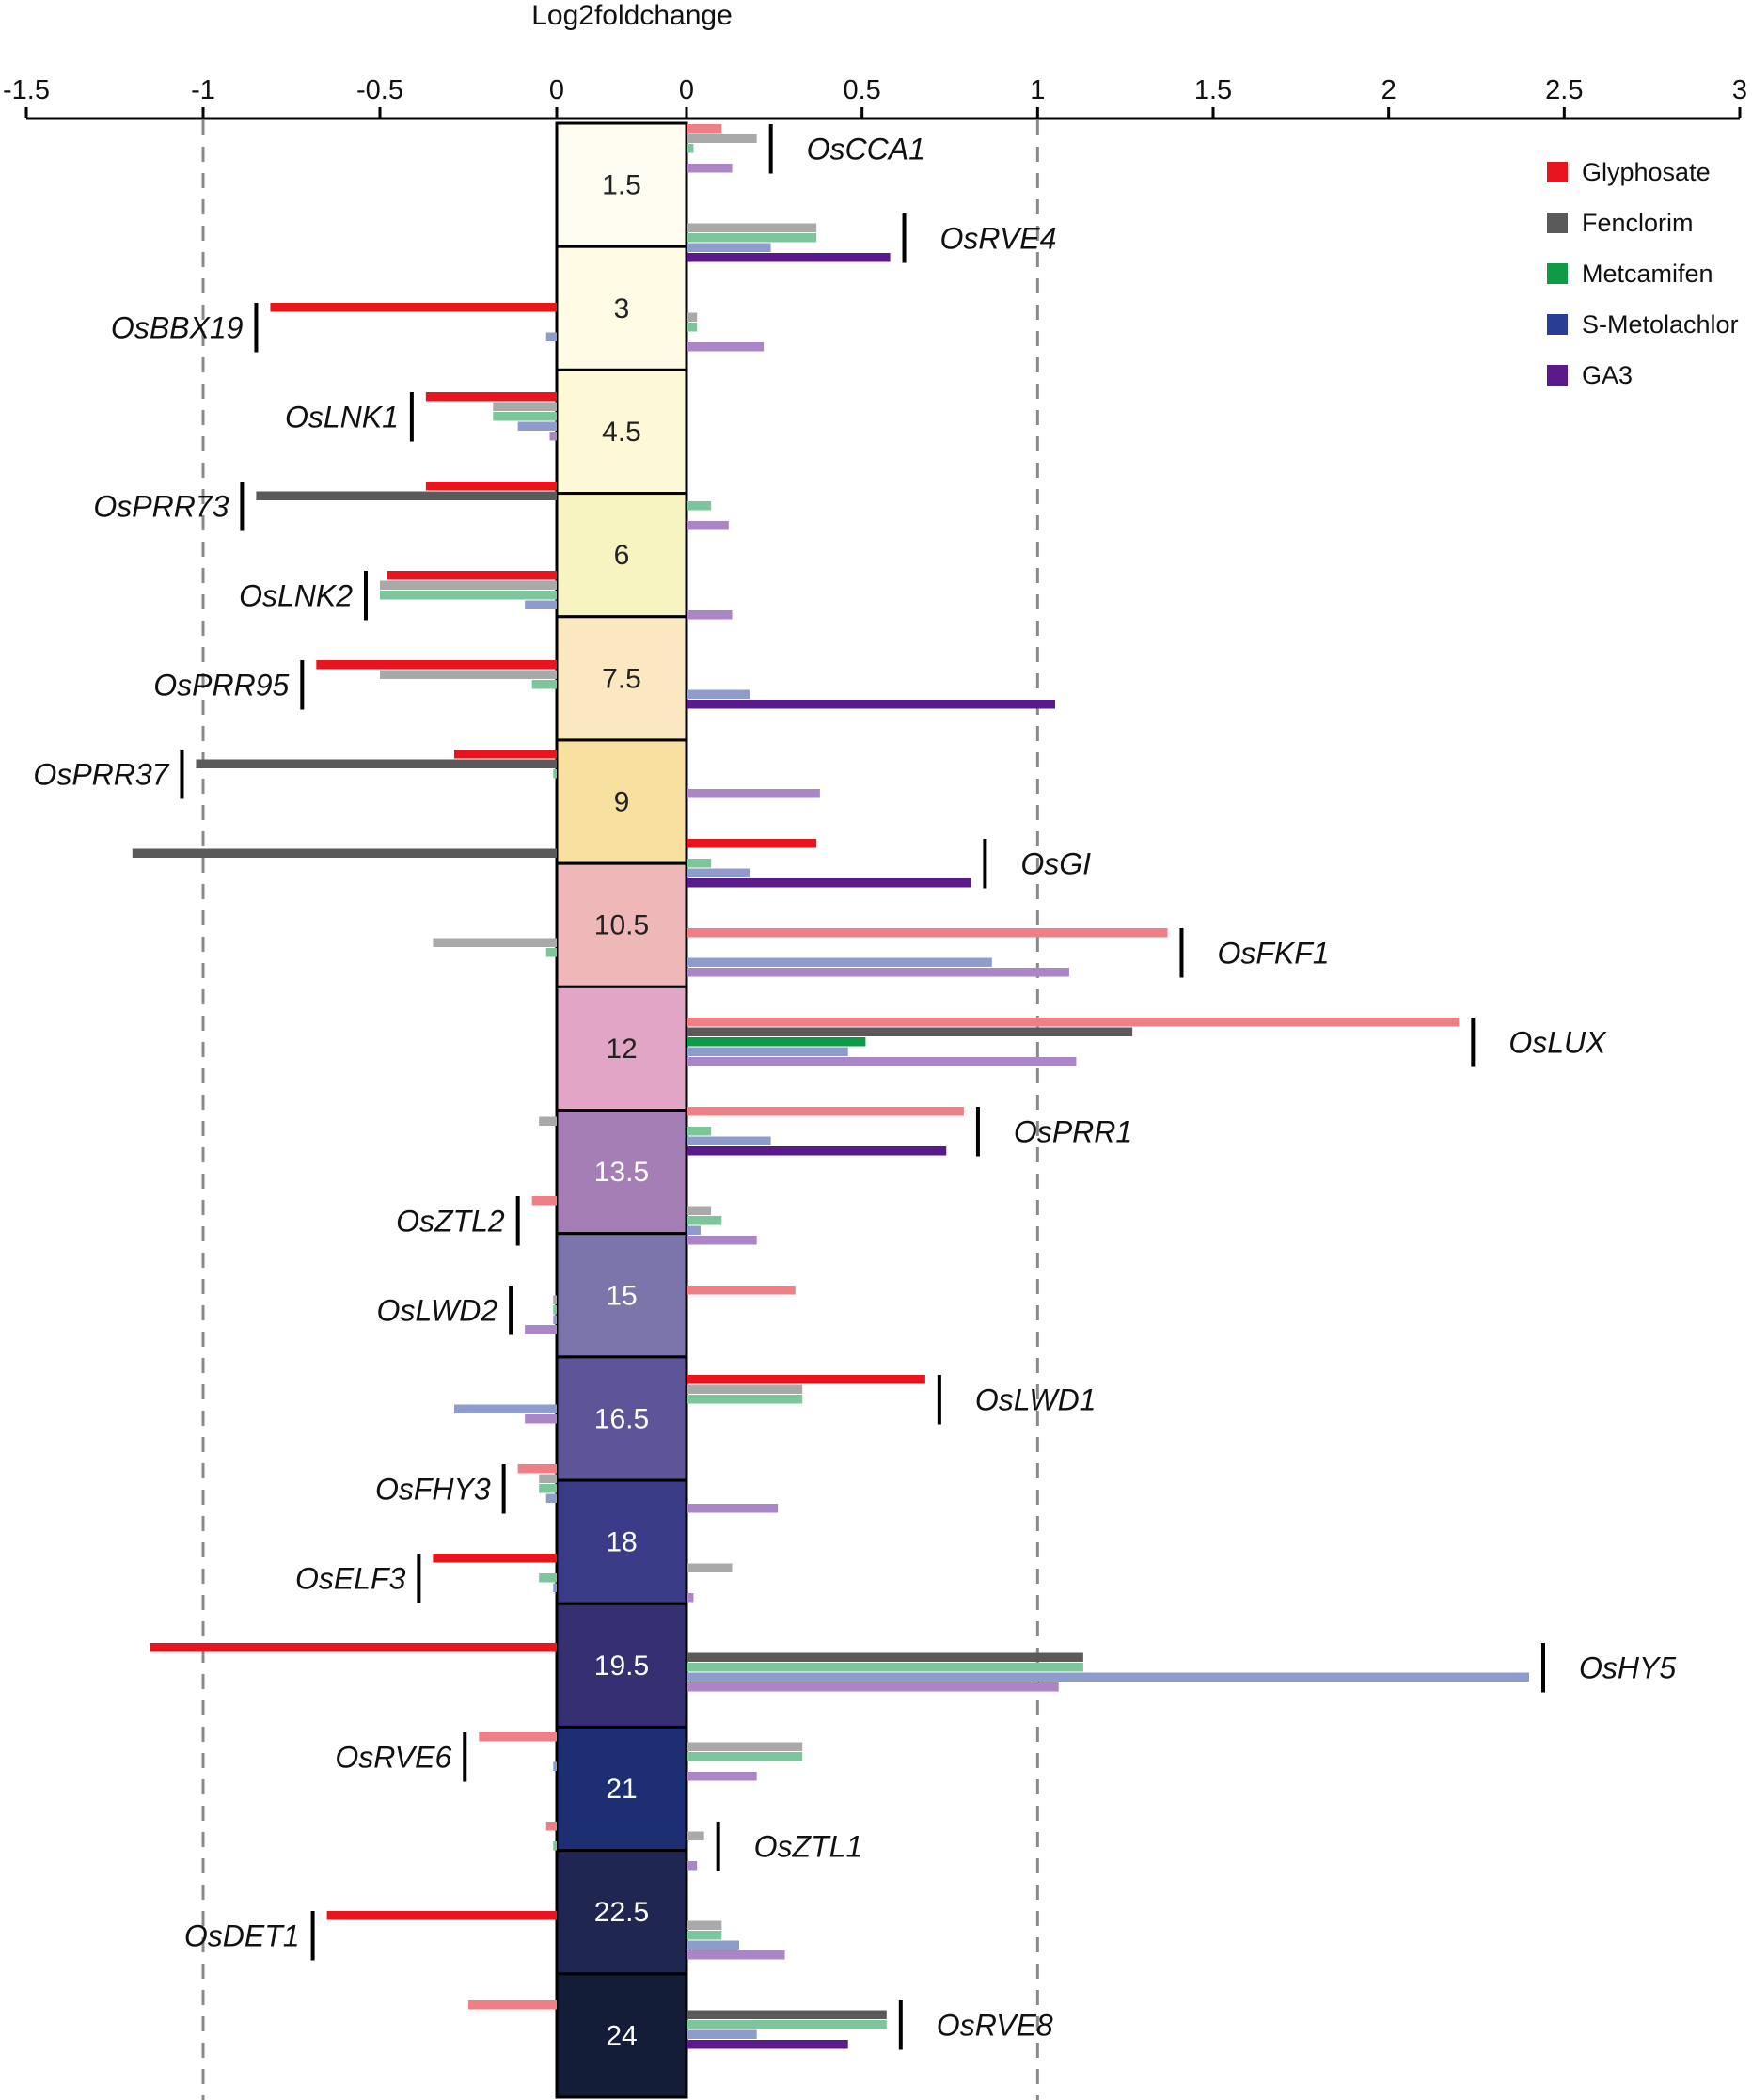 The image size is (1752, 2100). What do you see at coordinates (621, 185) in the screenshot?
I see `time-point-label: 1.5` at bounding box center [621, 185].